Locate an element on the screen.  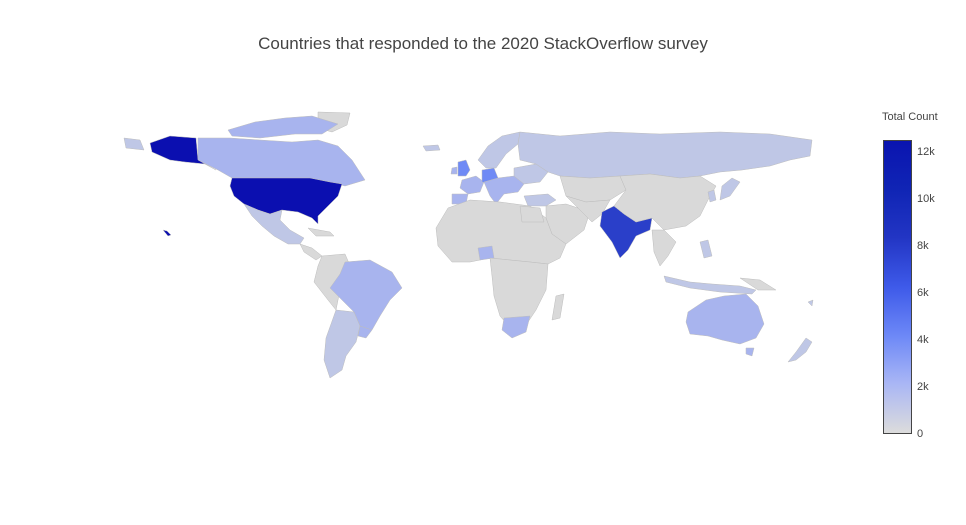
country-russia-west-edge is located at coordinates (134, 144).